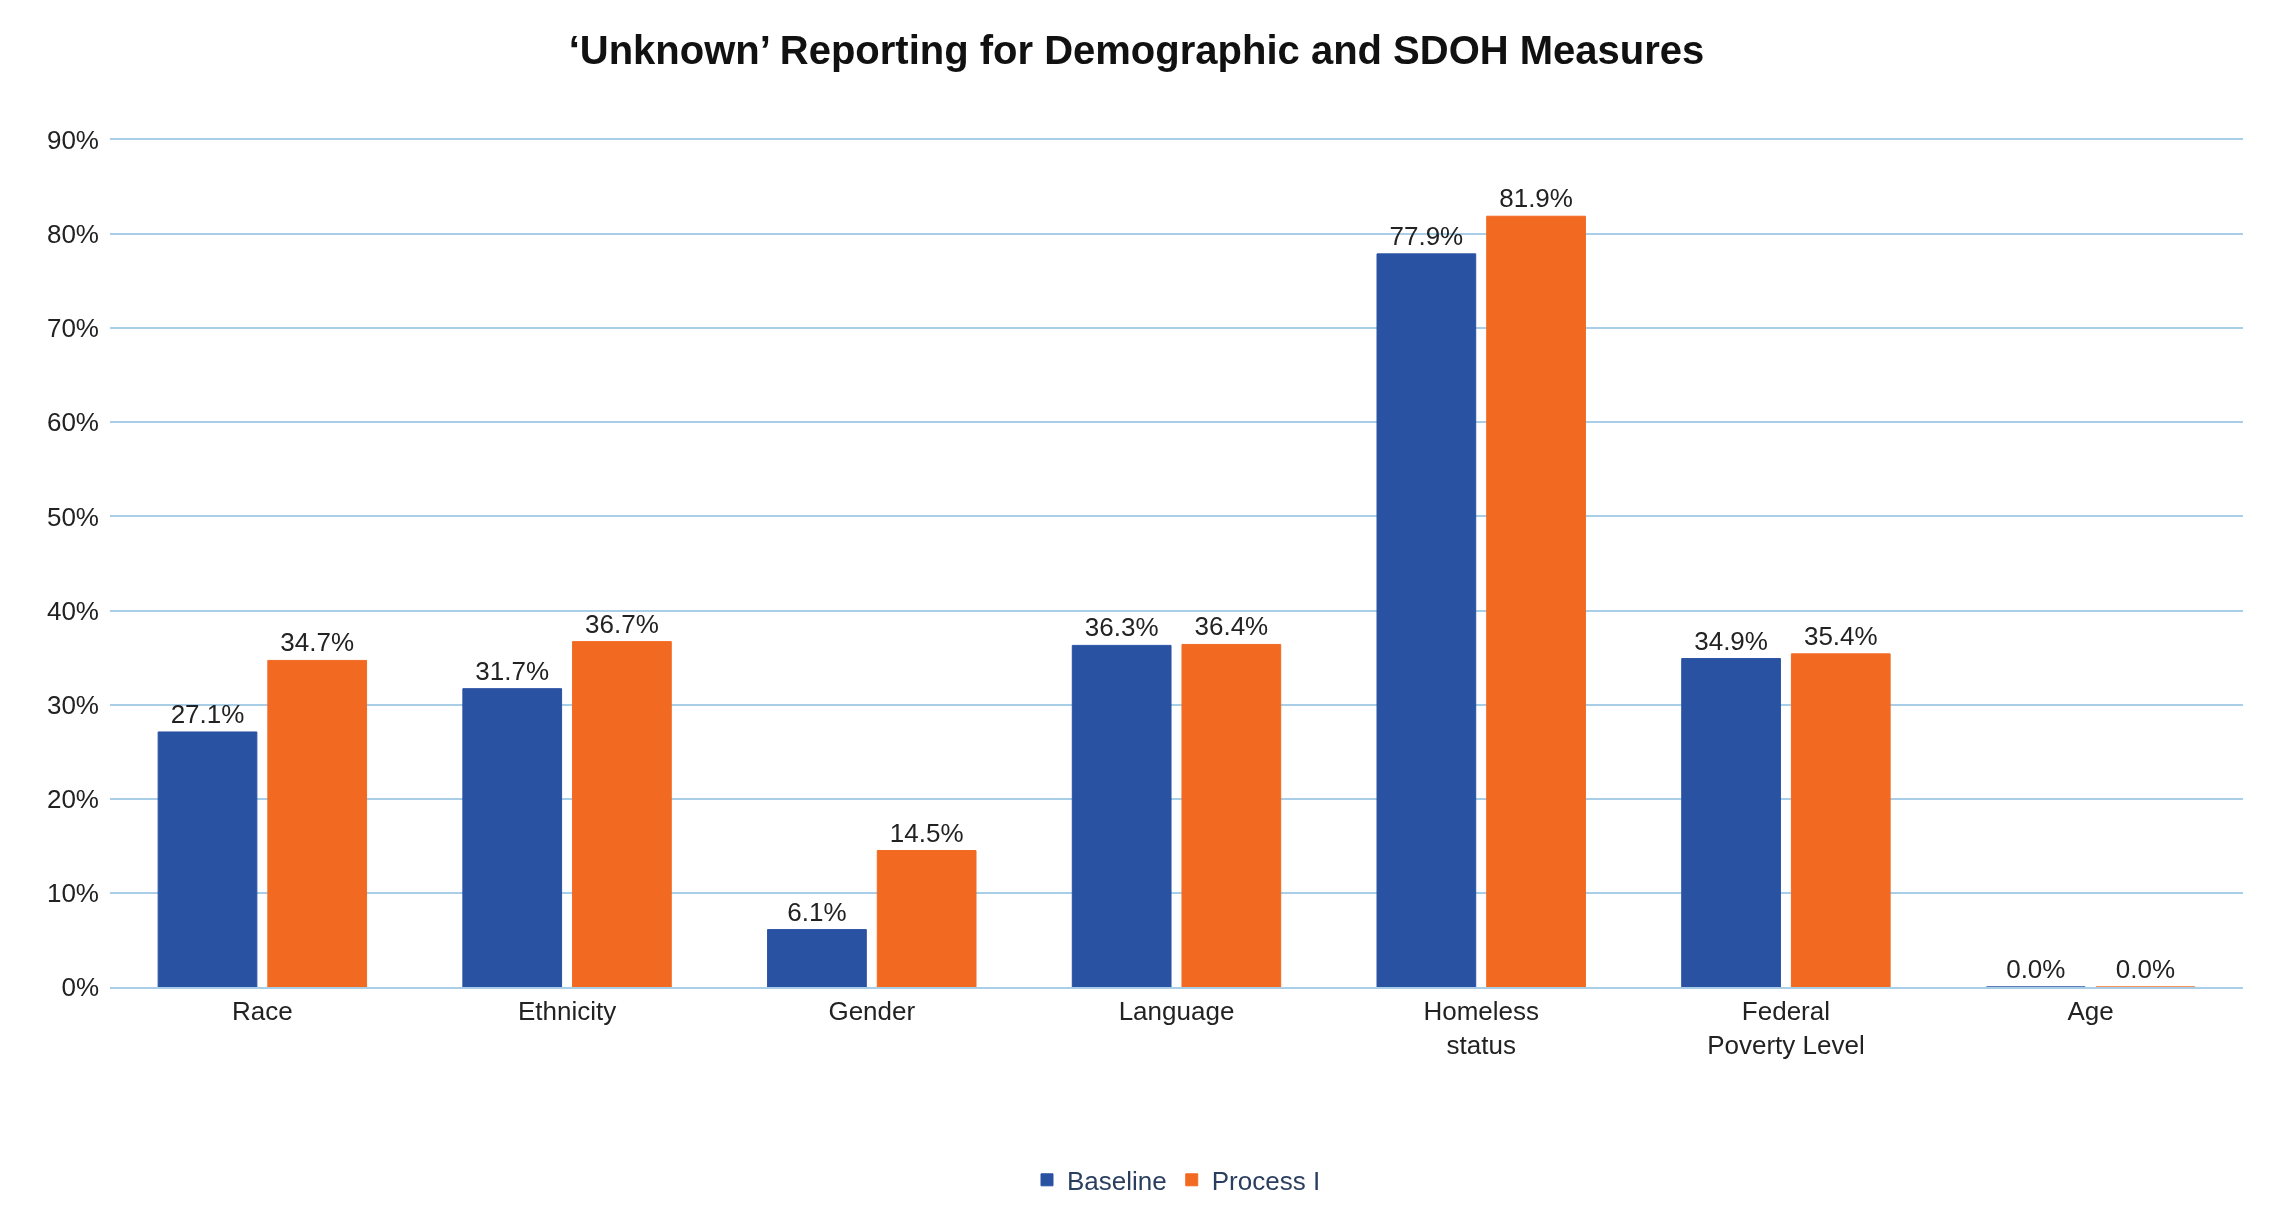 This screenshot has width=2273, height=1215. I want to click on data-label: 14.5%, so click(926, 832).